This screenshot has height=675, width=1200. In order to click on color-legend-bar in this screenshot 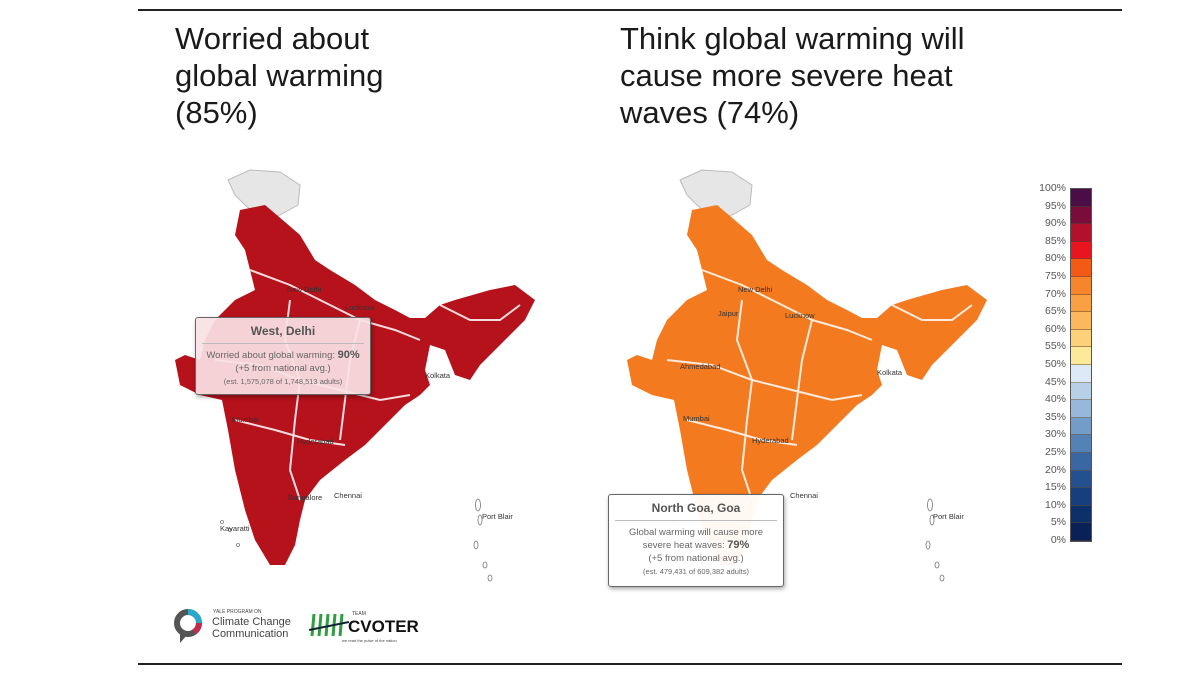, I will do `click(1081, 365)`.